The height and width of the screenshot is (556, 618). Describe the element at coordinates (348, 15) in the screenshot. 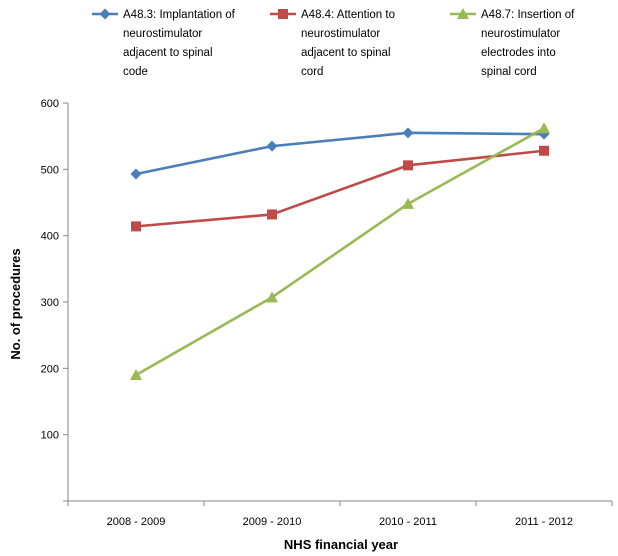

I see `legend-label-line: A48.4: Attention to` at that location.